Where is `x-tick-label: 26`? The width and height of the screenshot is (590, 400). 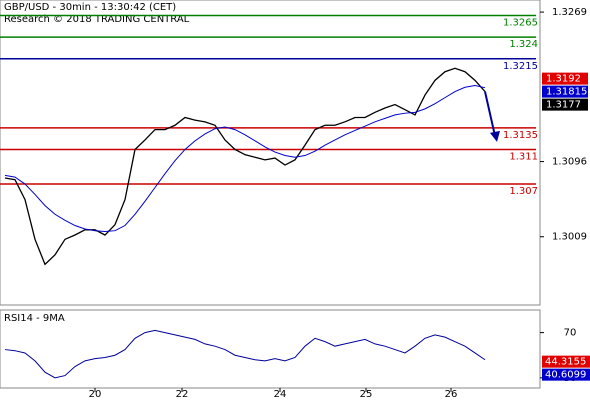
x-tick-label: 26 is located at coordinates (451, 394).